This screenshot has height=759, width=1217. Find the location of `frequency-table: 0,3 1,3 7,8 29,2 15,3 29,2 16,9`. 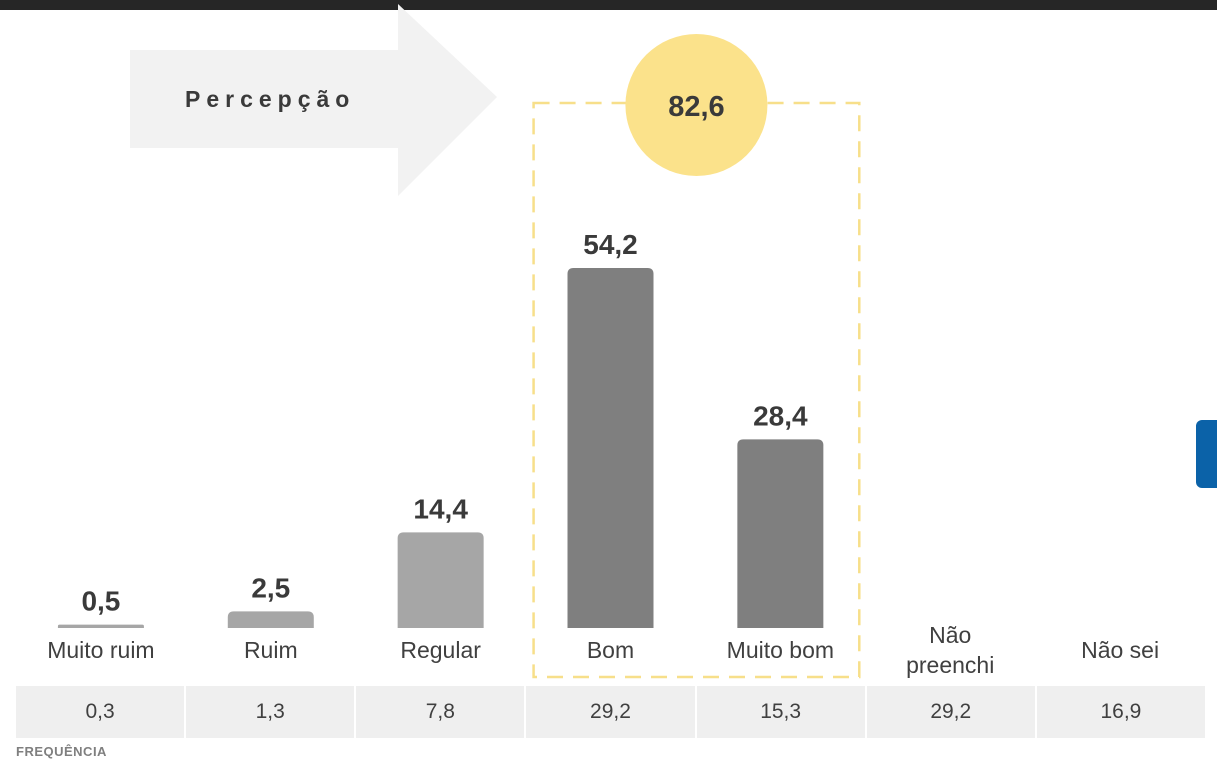

frequency-table: 0,3 1,3 7,8 29,2 15,3 29,2 16,9 is located at coordinates (610, 712).